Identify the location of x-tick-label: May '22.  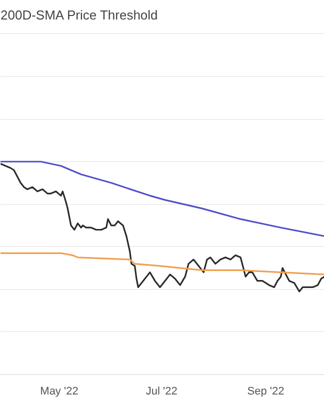
(59, 392).